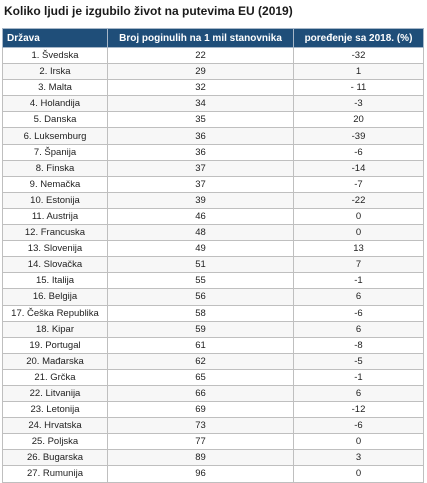  I want to click on cell-change-vs-2018: 13, so click(358, 249).